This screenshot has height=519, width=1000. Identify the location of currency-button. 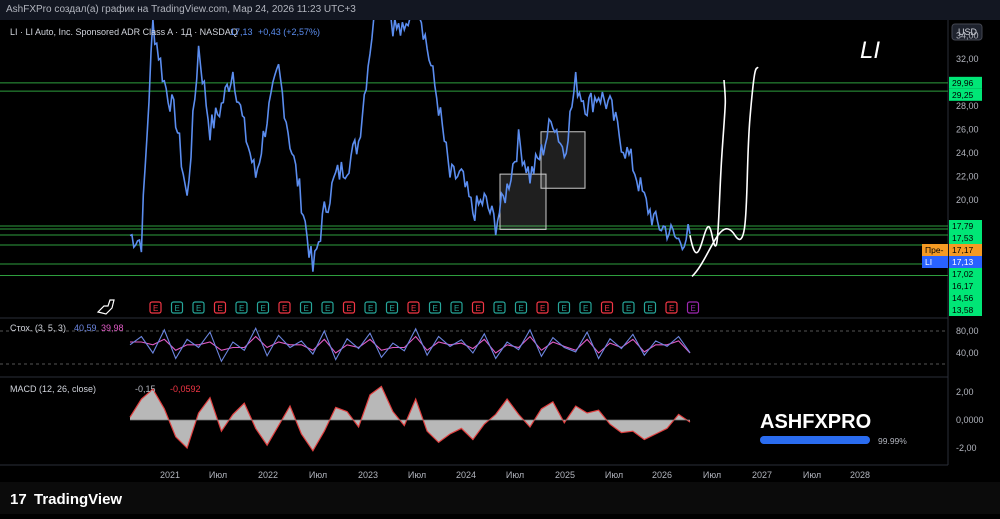
(967, 32).